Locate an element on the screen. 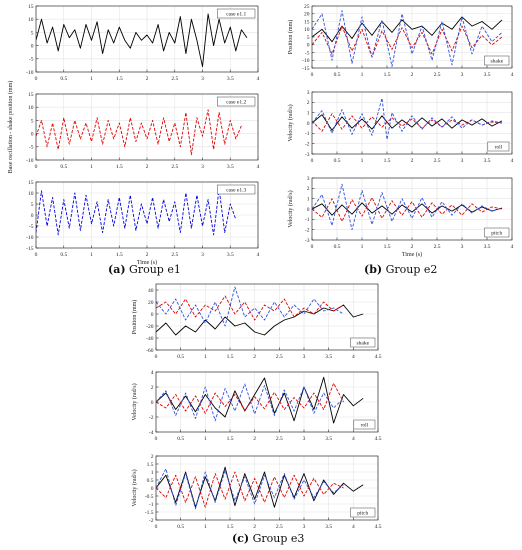 Image resolution: width=522 pixels, height=550 pixels. y-tick-label: -40 is located at coordinates (150, 339).